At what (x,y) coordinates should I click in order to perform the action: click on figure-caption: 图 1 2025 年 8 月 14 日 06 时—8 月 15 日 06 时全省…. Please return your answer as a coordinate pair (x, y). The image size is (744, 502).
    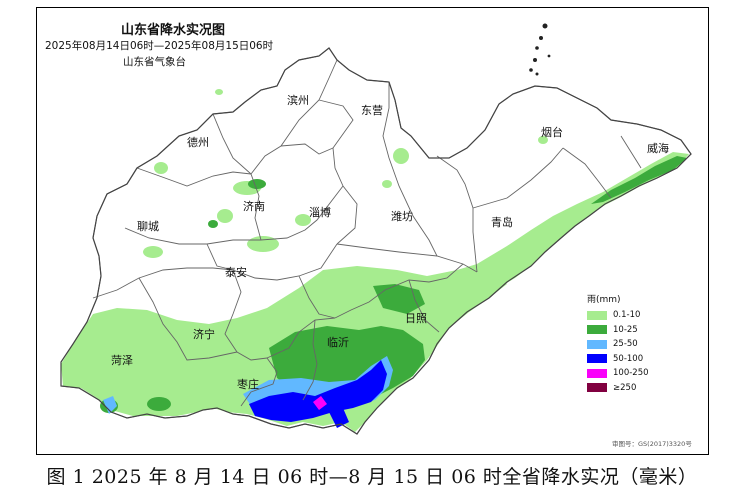
    Looking at the image, I should click on (372, 477).